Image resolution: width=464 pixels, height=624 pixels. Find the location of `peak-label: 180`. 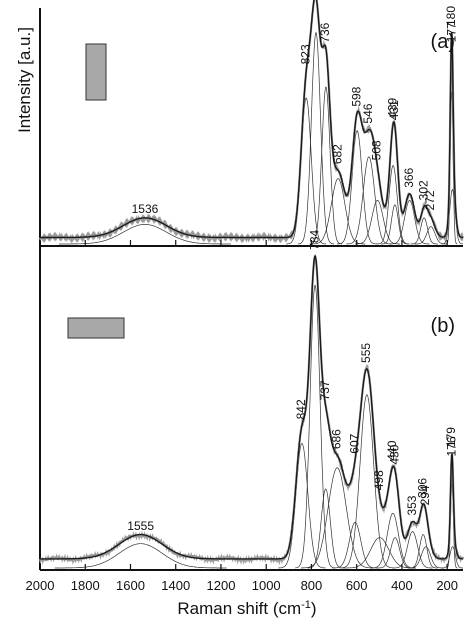

peak-label: 180 is located at coordinates (451, 16).